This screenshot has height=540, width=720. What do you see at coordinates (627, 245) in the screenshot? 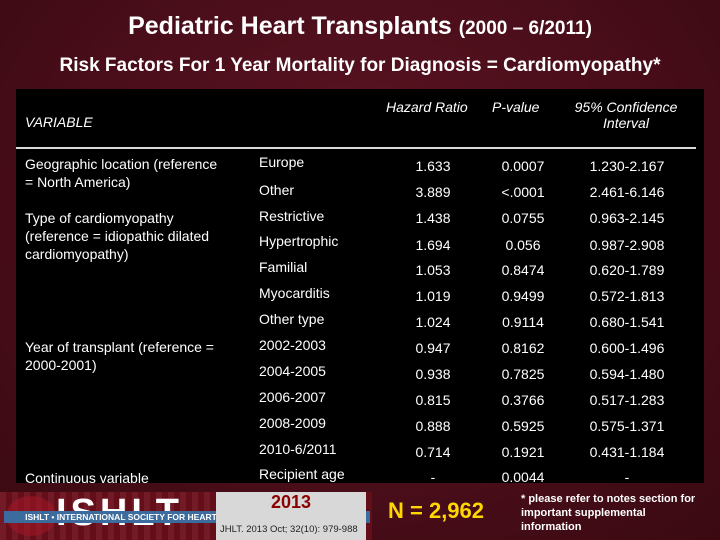
I see `row-confidence-interval: 0.987-2.908` at bounding box center [627, 245].